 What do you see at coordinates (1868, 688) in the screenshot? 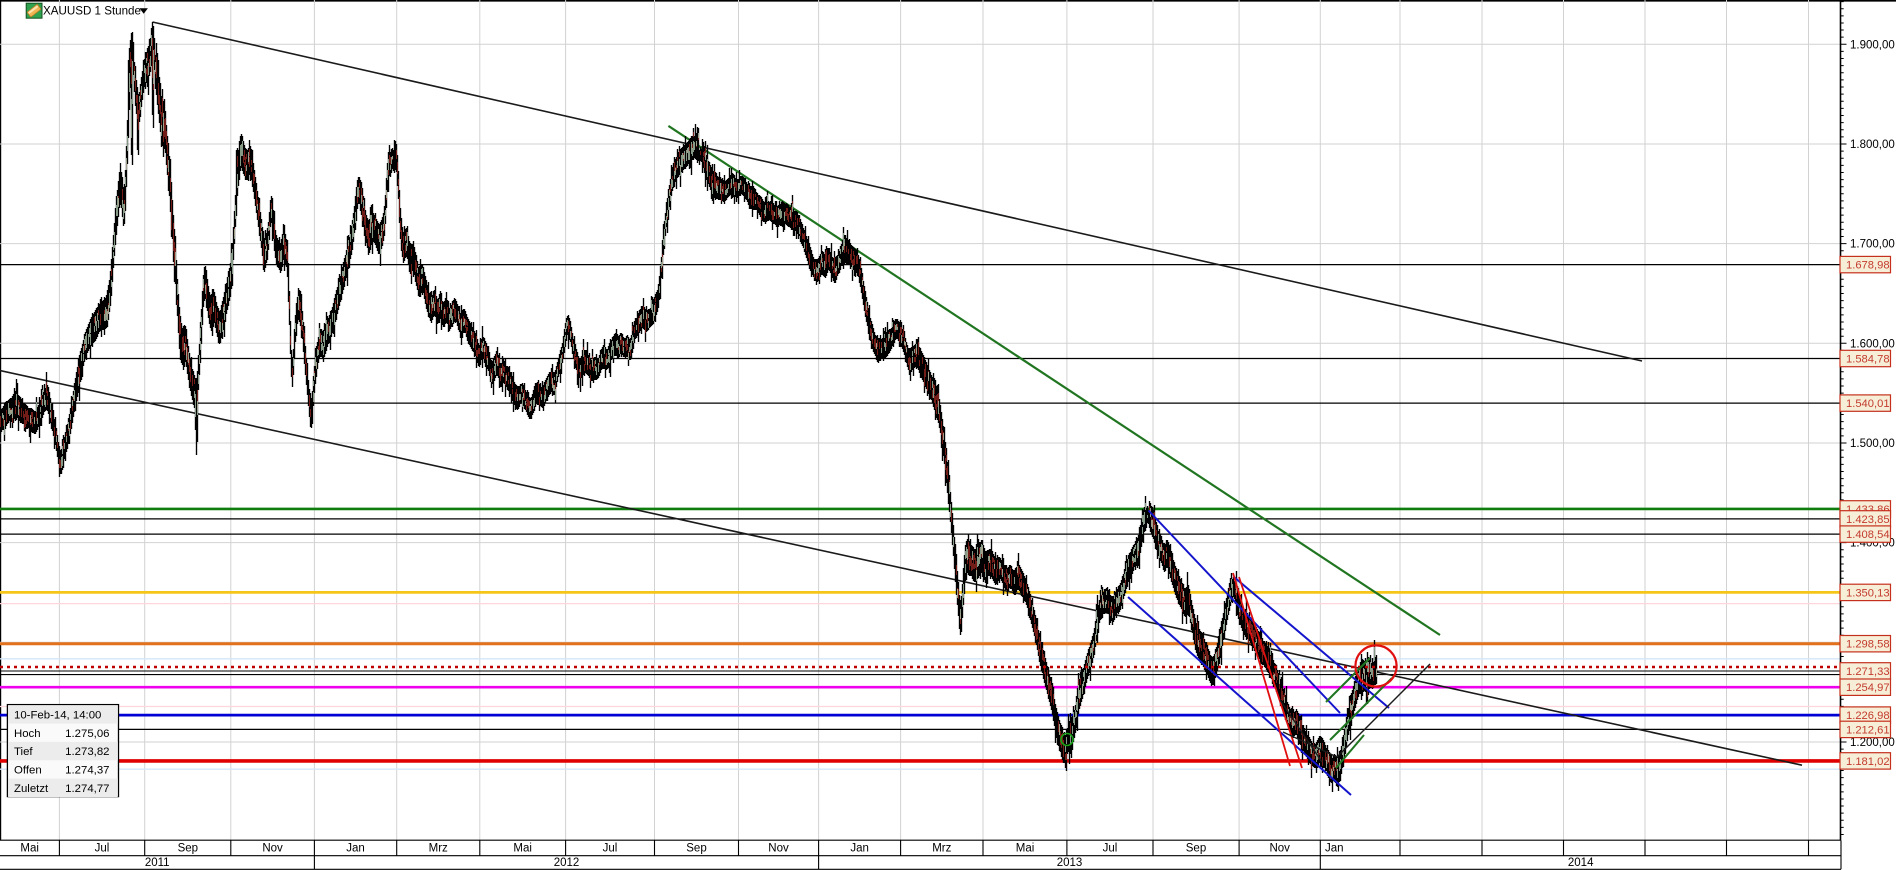
I see `svg-text: 1.254,97` at bounding box center [1868, 688].